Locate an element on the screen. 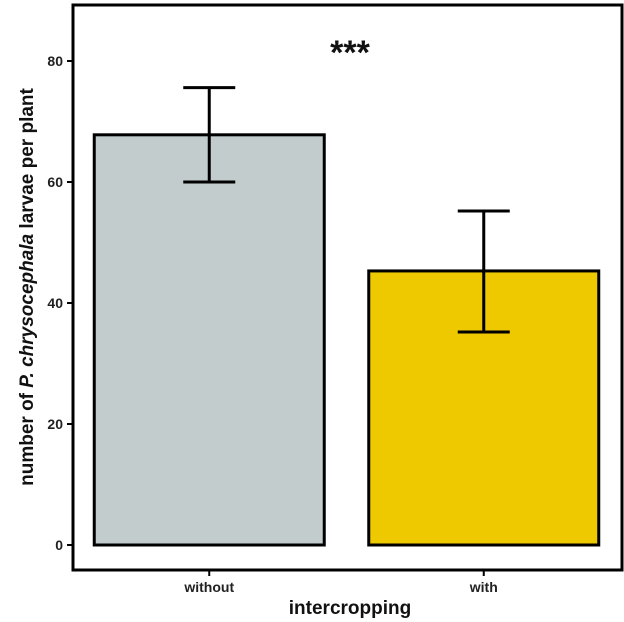  y-tick-label-80: 80 is located at coordinates (55, 61).